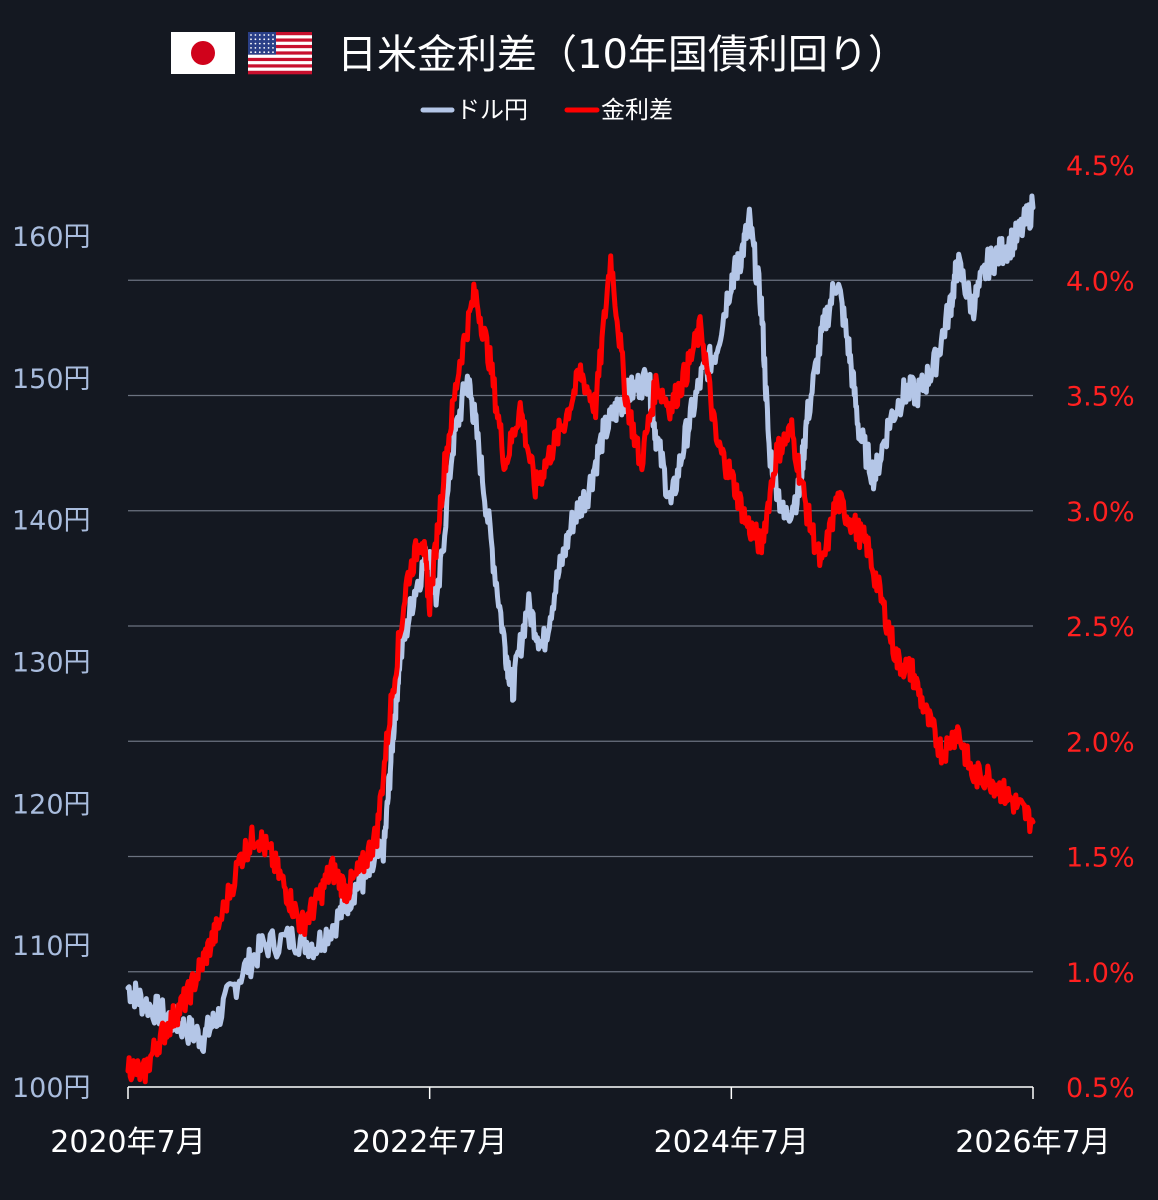  I want to click on left-axis-ticks: 100円 110円 120円 130円 140円 150円 160円, so click(51, 663).